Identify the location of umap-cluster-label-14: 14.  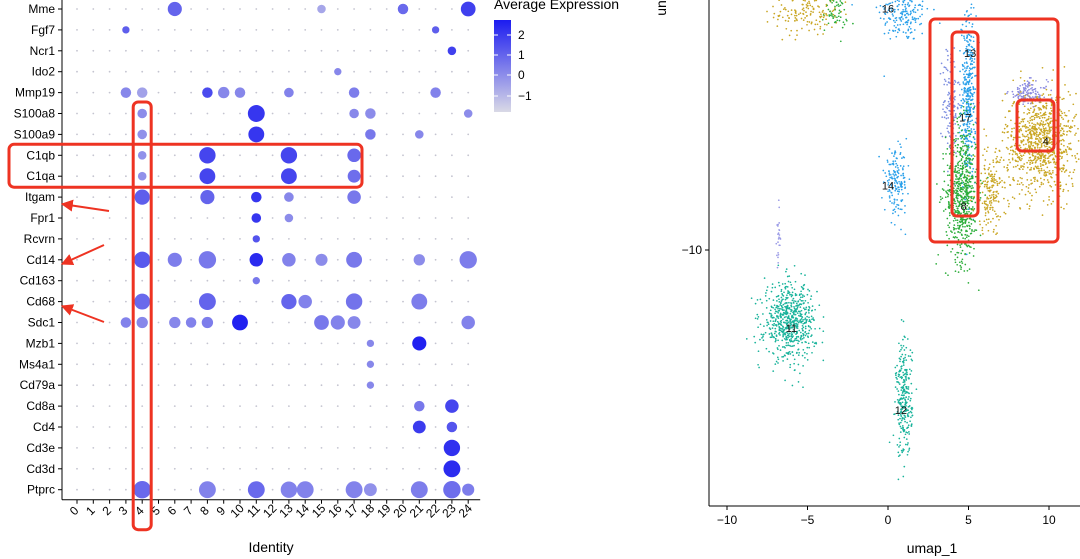
(888, 186).